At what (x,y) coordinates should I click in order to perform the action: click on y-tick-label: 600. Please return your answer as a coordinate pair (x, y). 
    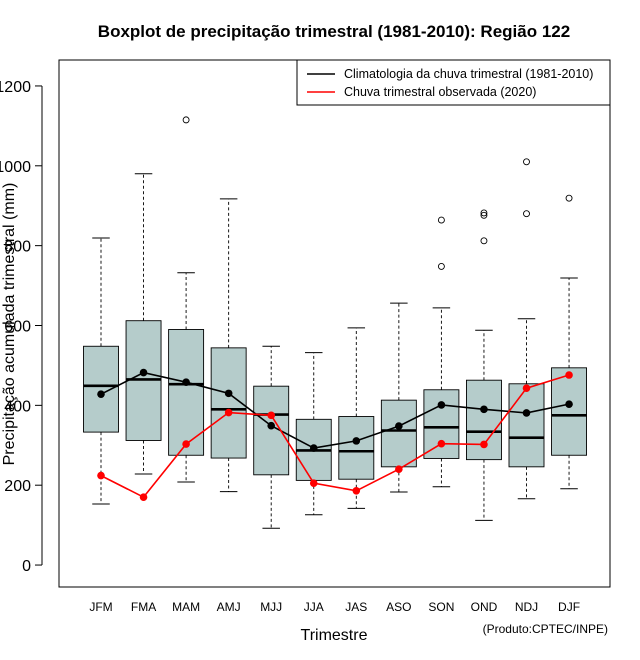
    Looking at the image, I should click on (17, 326).